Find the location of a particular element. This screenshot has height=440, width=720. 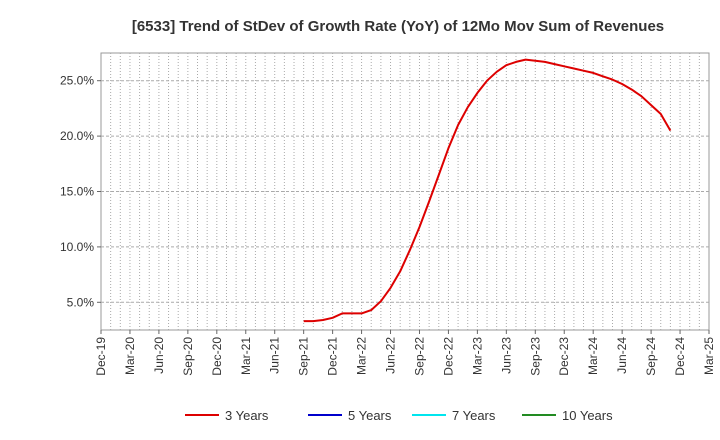

x-tick-label: Sep-22 is located at coordinates (419, 356).